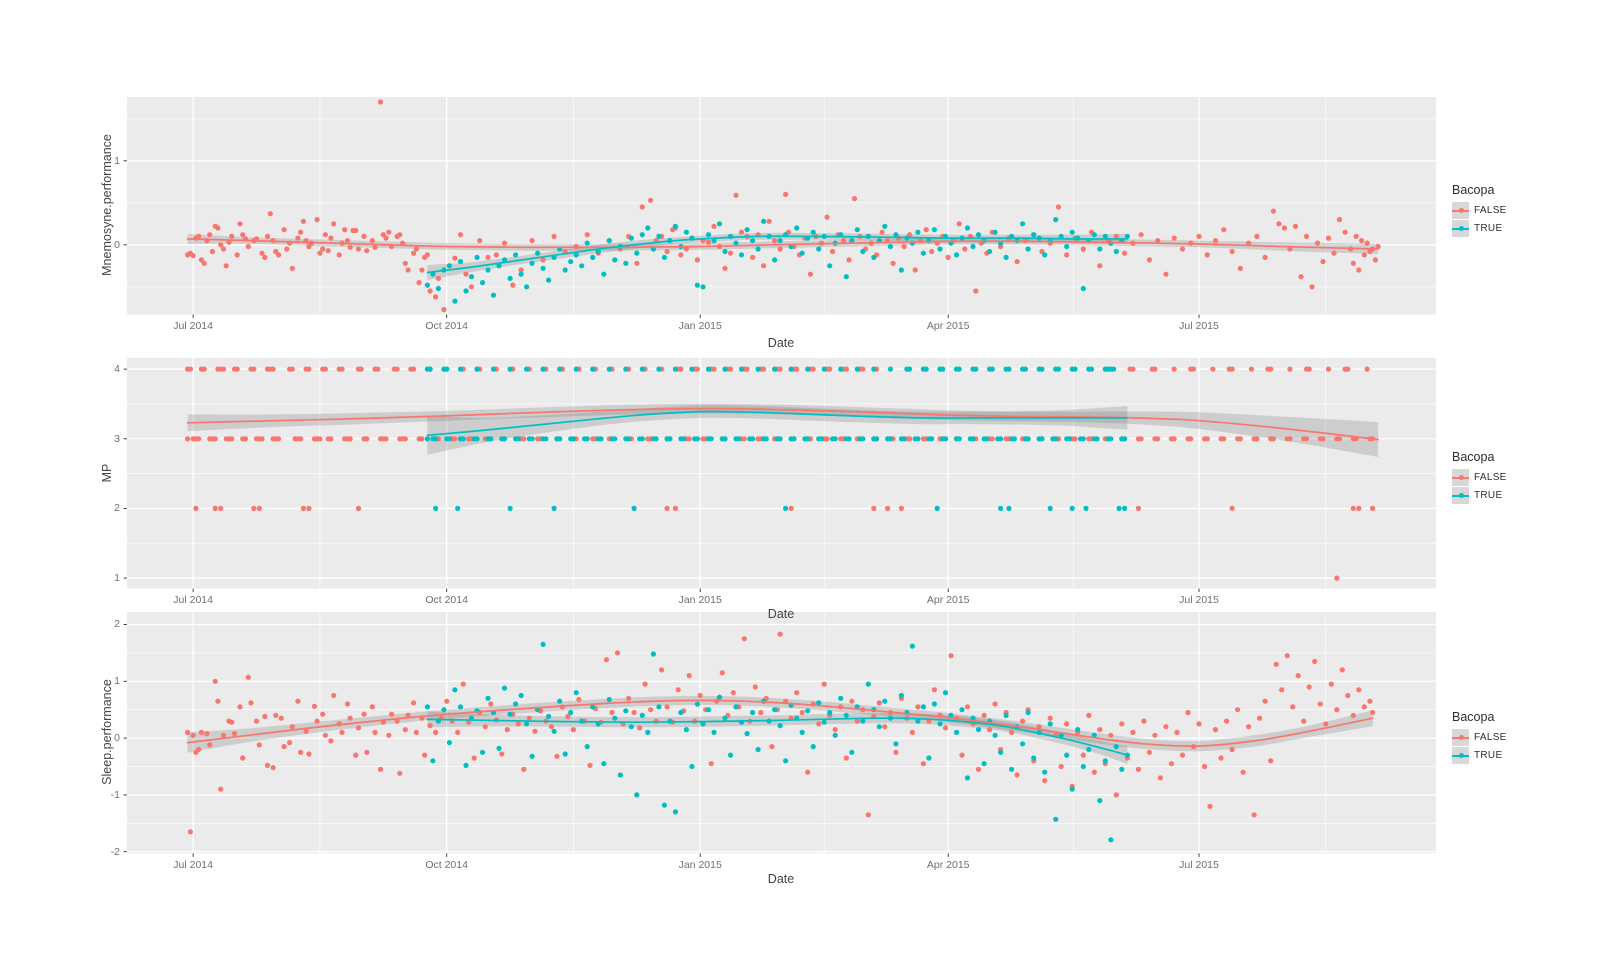  What do you see at coordinates (107, 732) in the screenshot?
I see `y-axis-title-sleep: Sleep.performance` at bounding box center [107, 732].